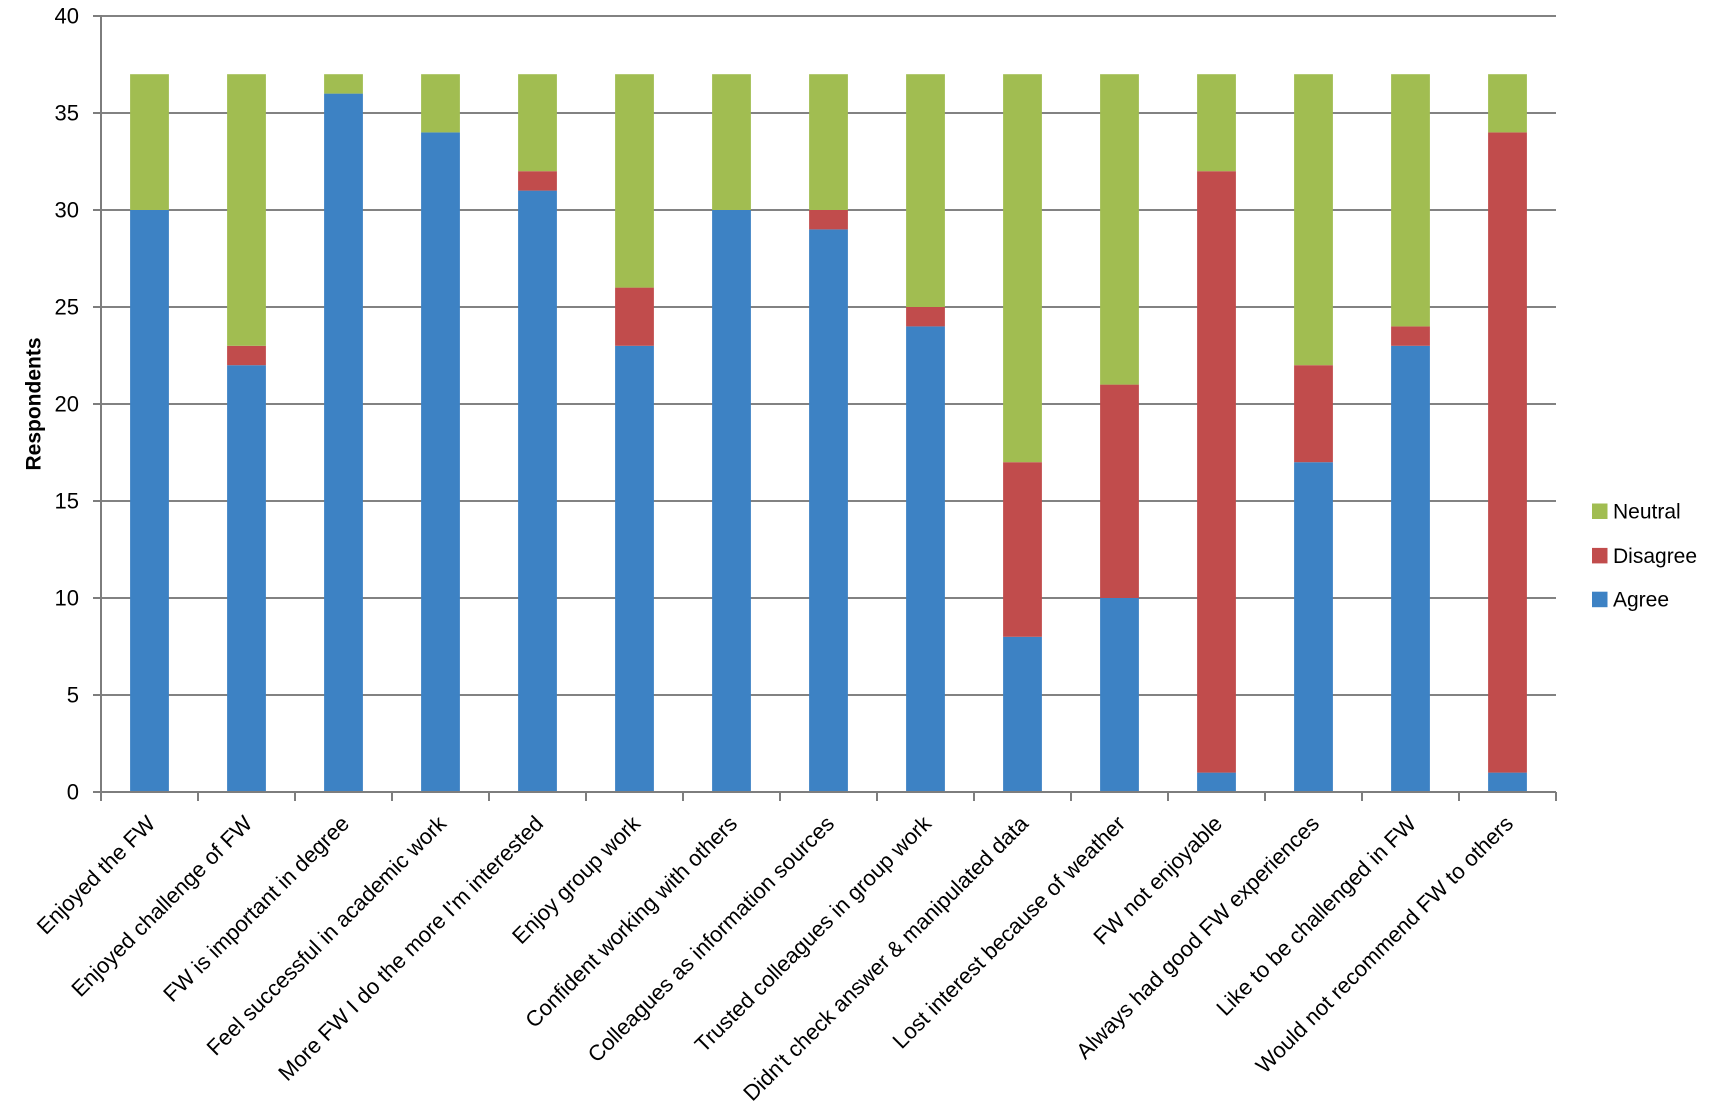 The image size is (1714, 1115). Describe the element at coordinates (73, 792) in the screenshot. I see `svg-text: 0` at that location.